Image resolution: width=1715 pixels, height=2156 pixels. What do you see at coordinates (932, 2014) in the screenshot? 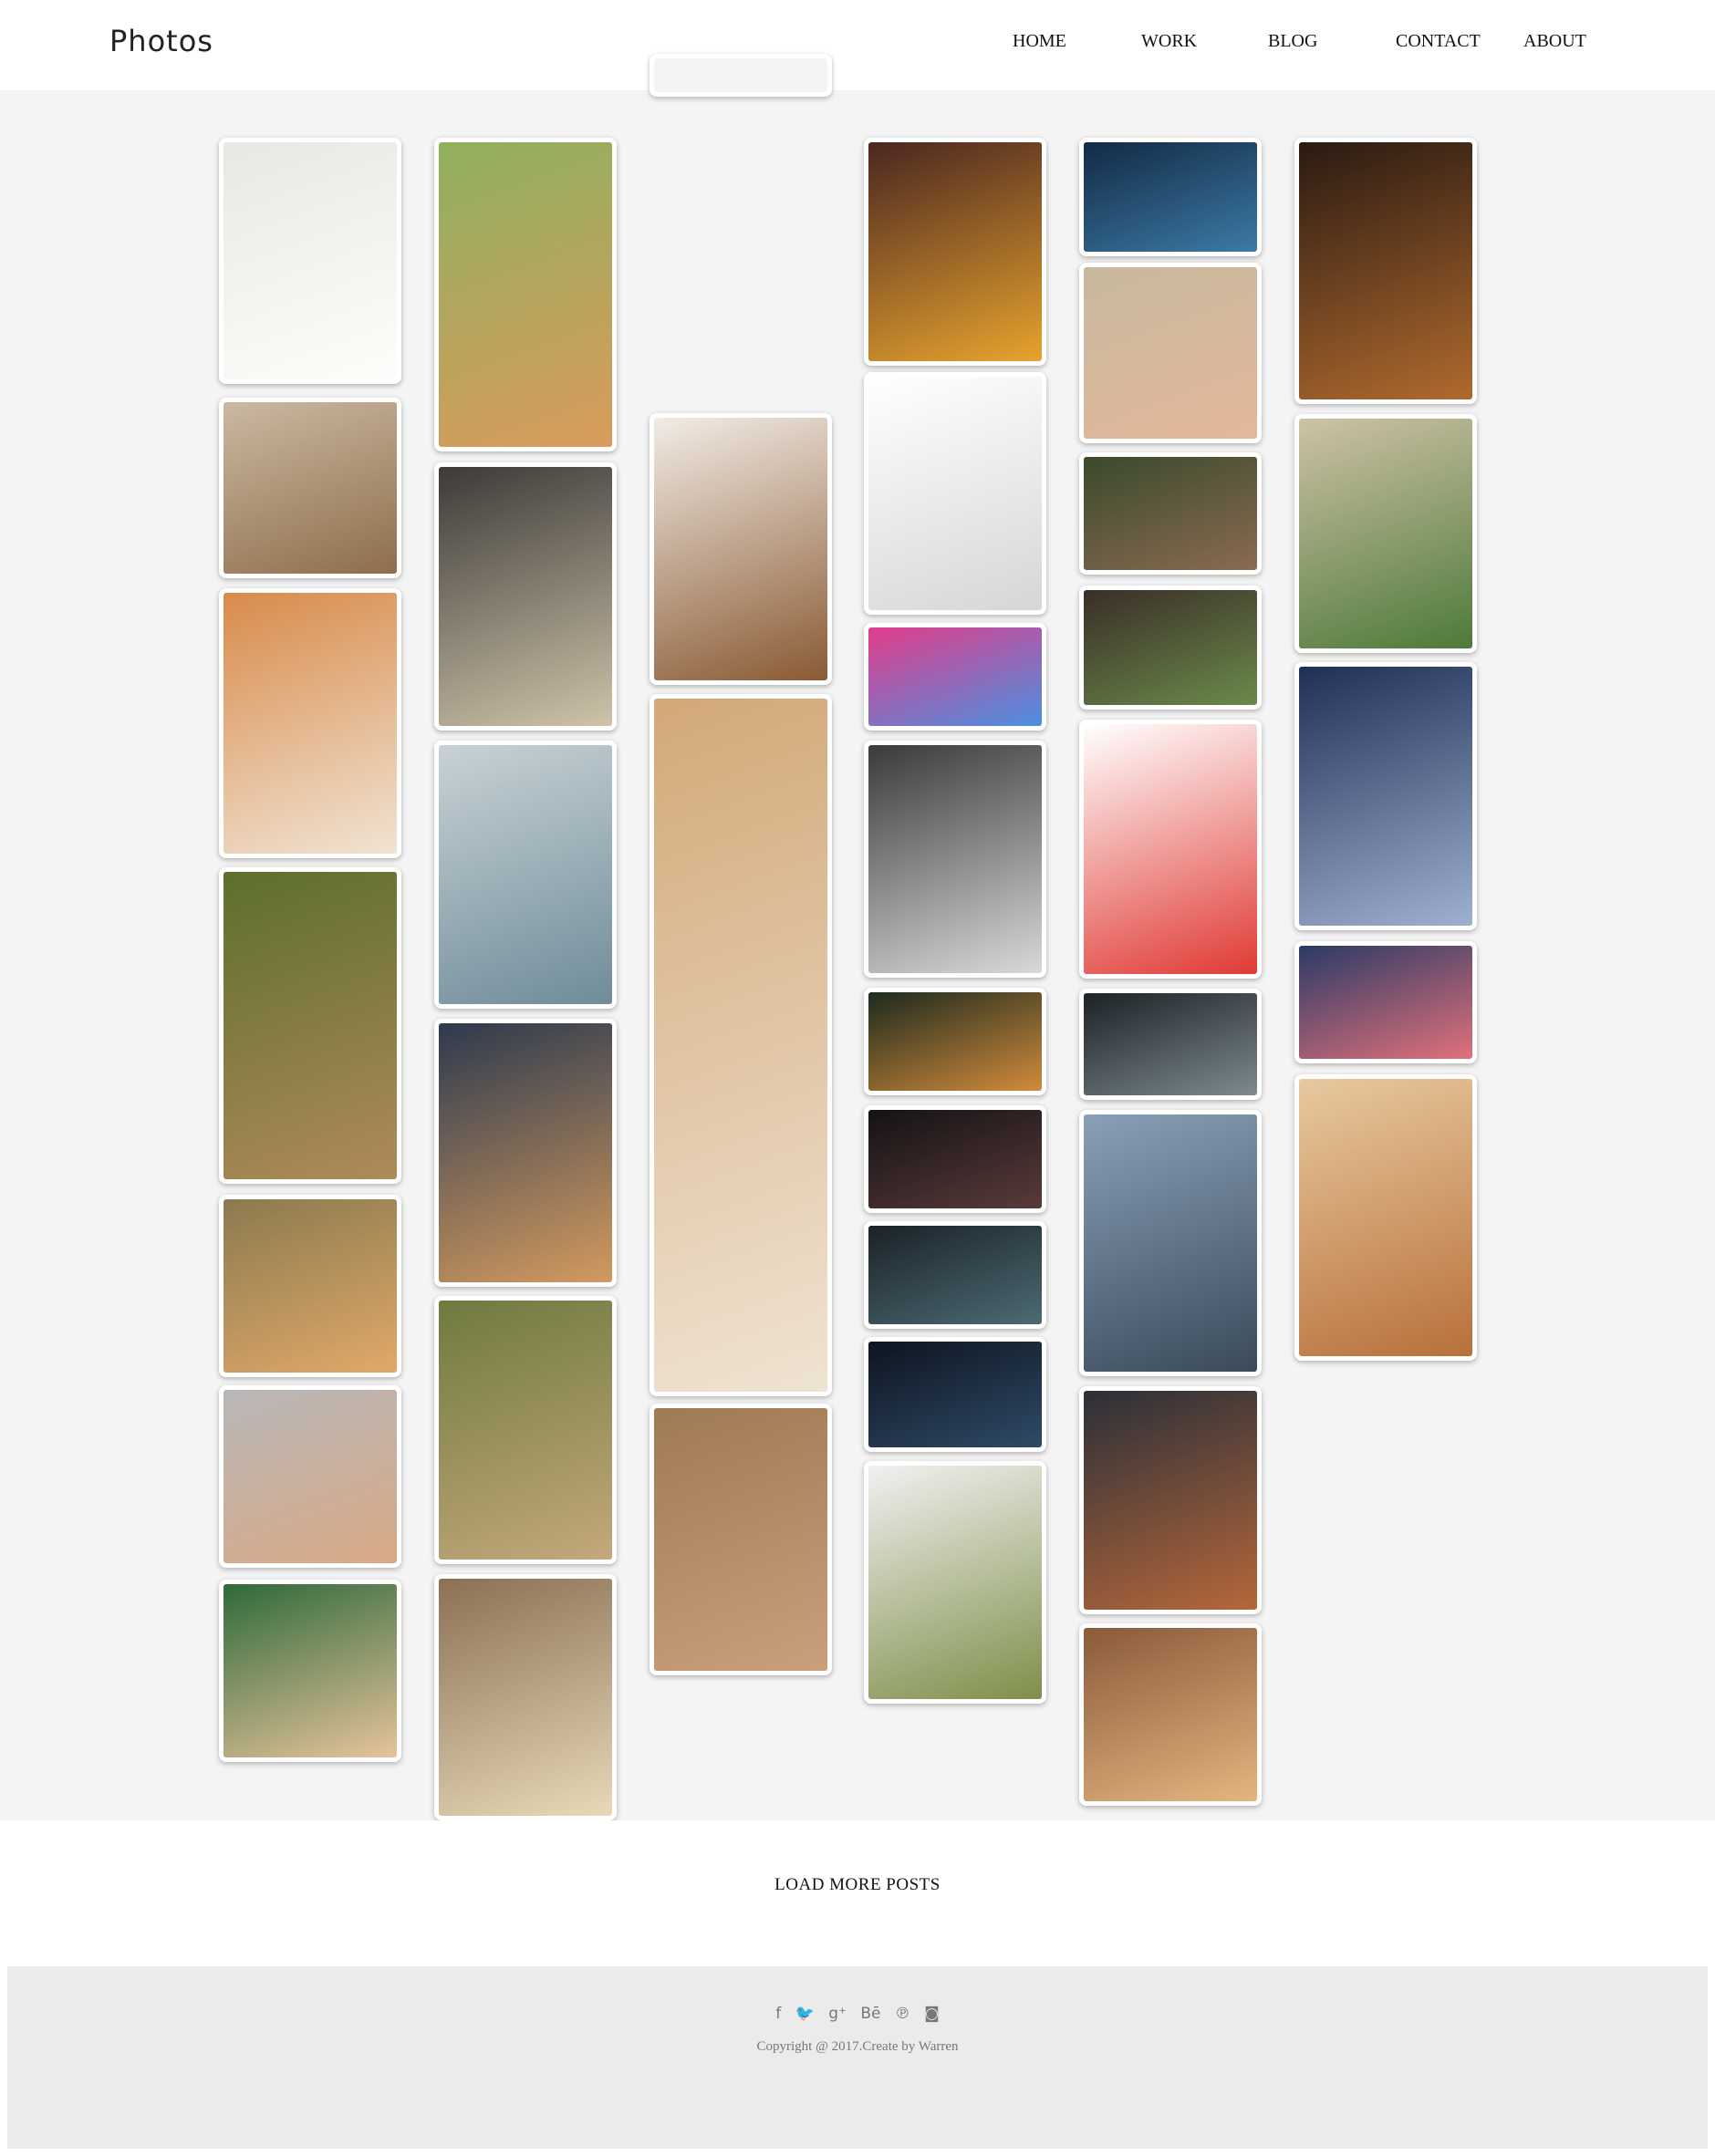
I see `instagram-icon: ◙` at bounding box center [932, 2014].